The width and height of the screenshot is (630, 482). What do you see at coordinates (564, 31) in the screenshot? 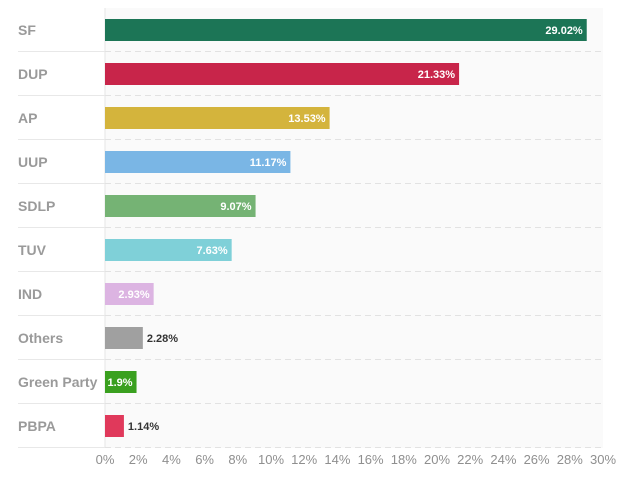
I see `data-label: 29.02%` at bounding box center [564, 31].